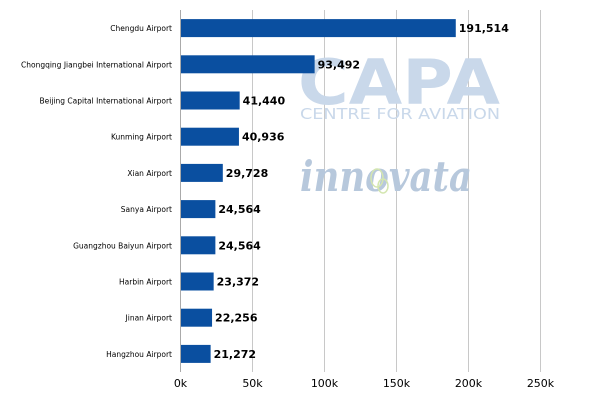 The width and height of the screenshot is (600, 400). I want to click on category-label-3: Kunming Airport, so click(141, 137).